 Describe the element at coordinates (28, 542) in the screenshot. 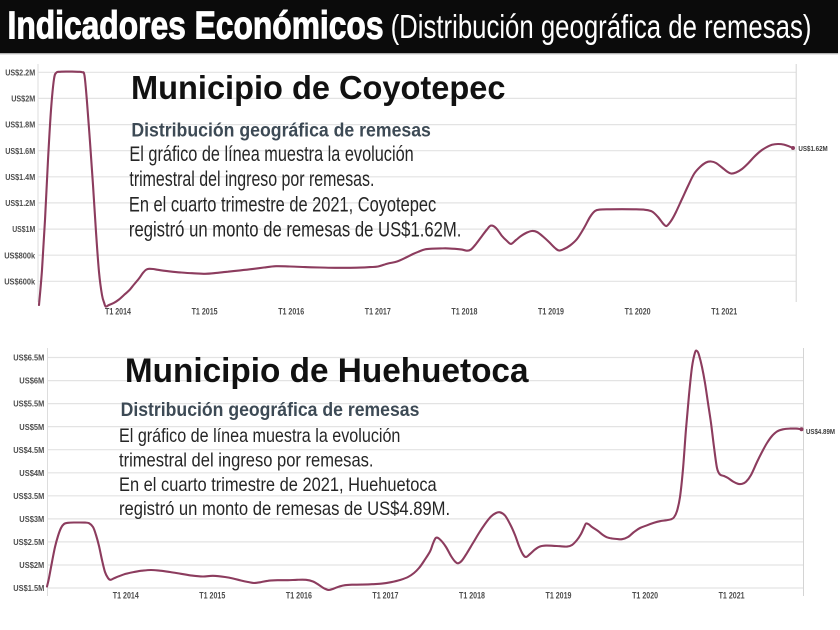

I see `svg-text: US$2.5M` at that location.